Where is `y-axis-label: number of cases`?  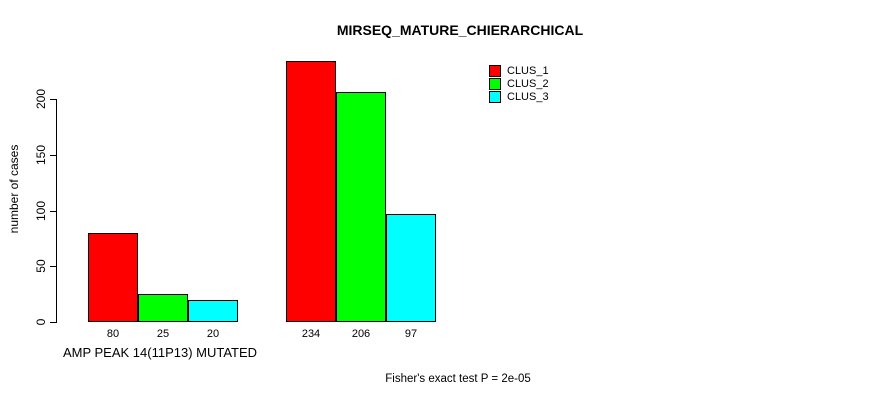 y-axis-label: number of cases is located at coordinates (14, 189).